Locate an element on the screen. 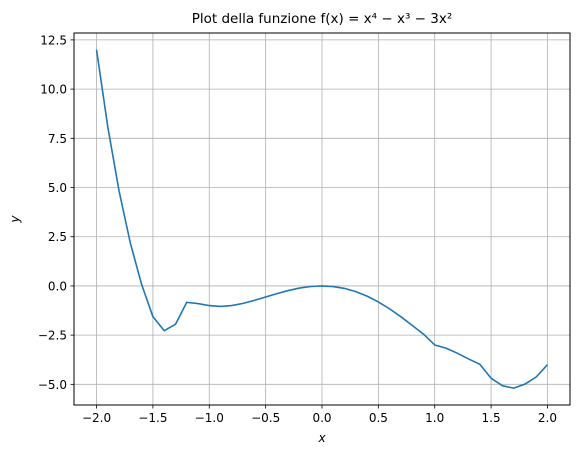 The image size is (580, 458). x-tick-label: −1.0 is located at coordinates (209, 418).